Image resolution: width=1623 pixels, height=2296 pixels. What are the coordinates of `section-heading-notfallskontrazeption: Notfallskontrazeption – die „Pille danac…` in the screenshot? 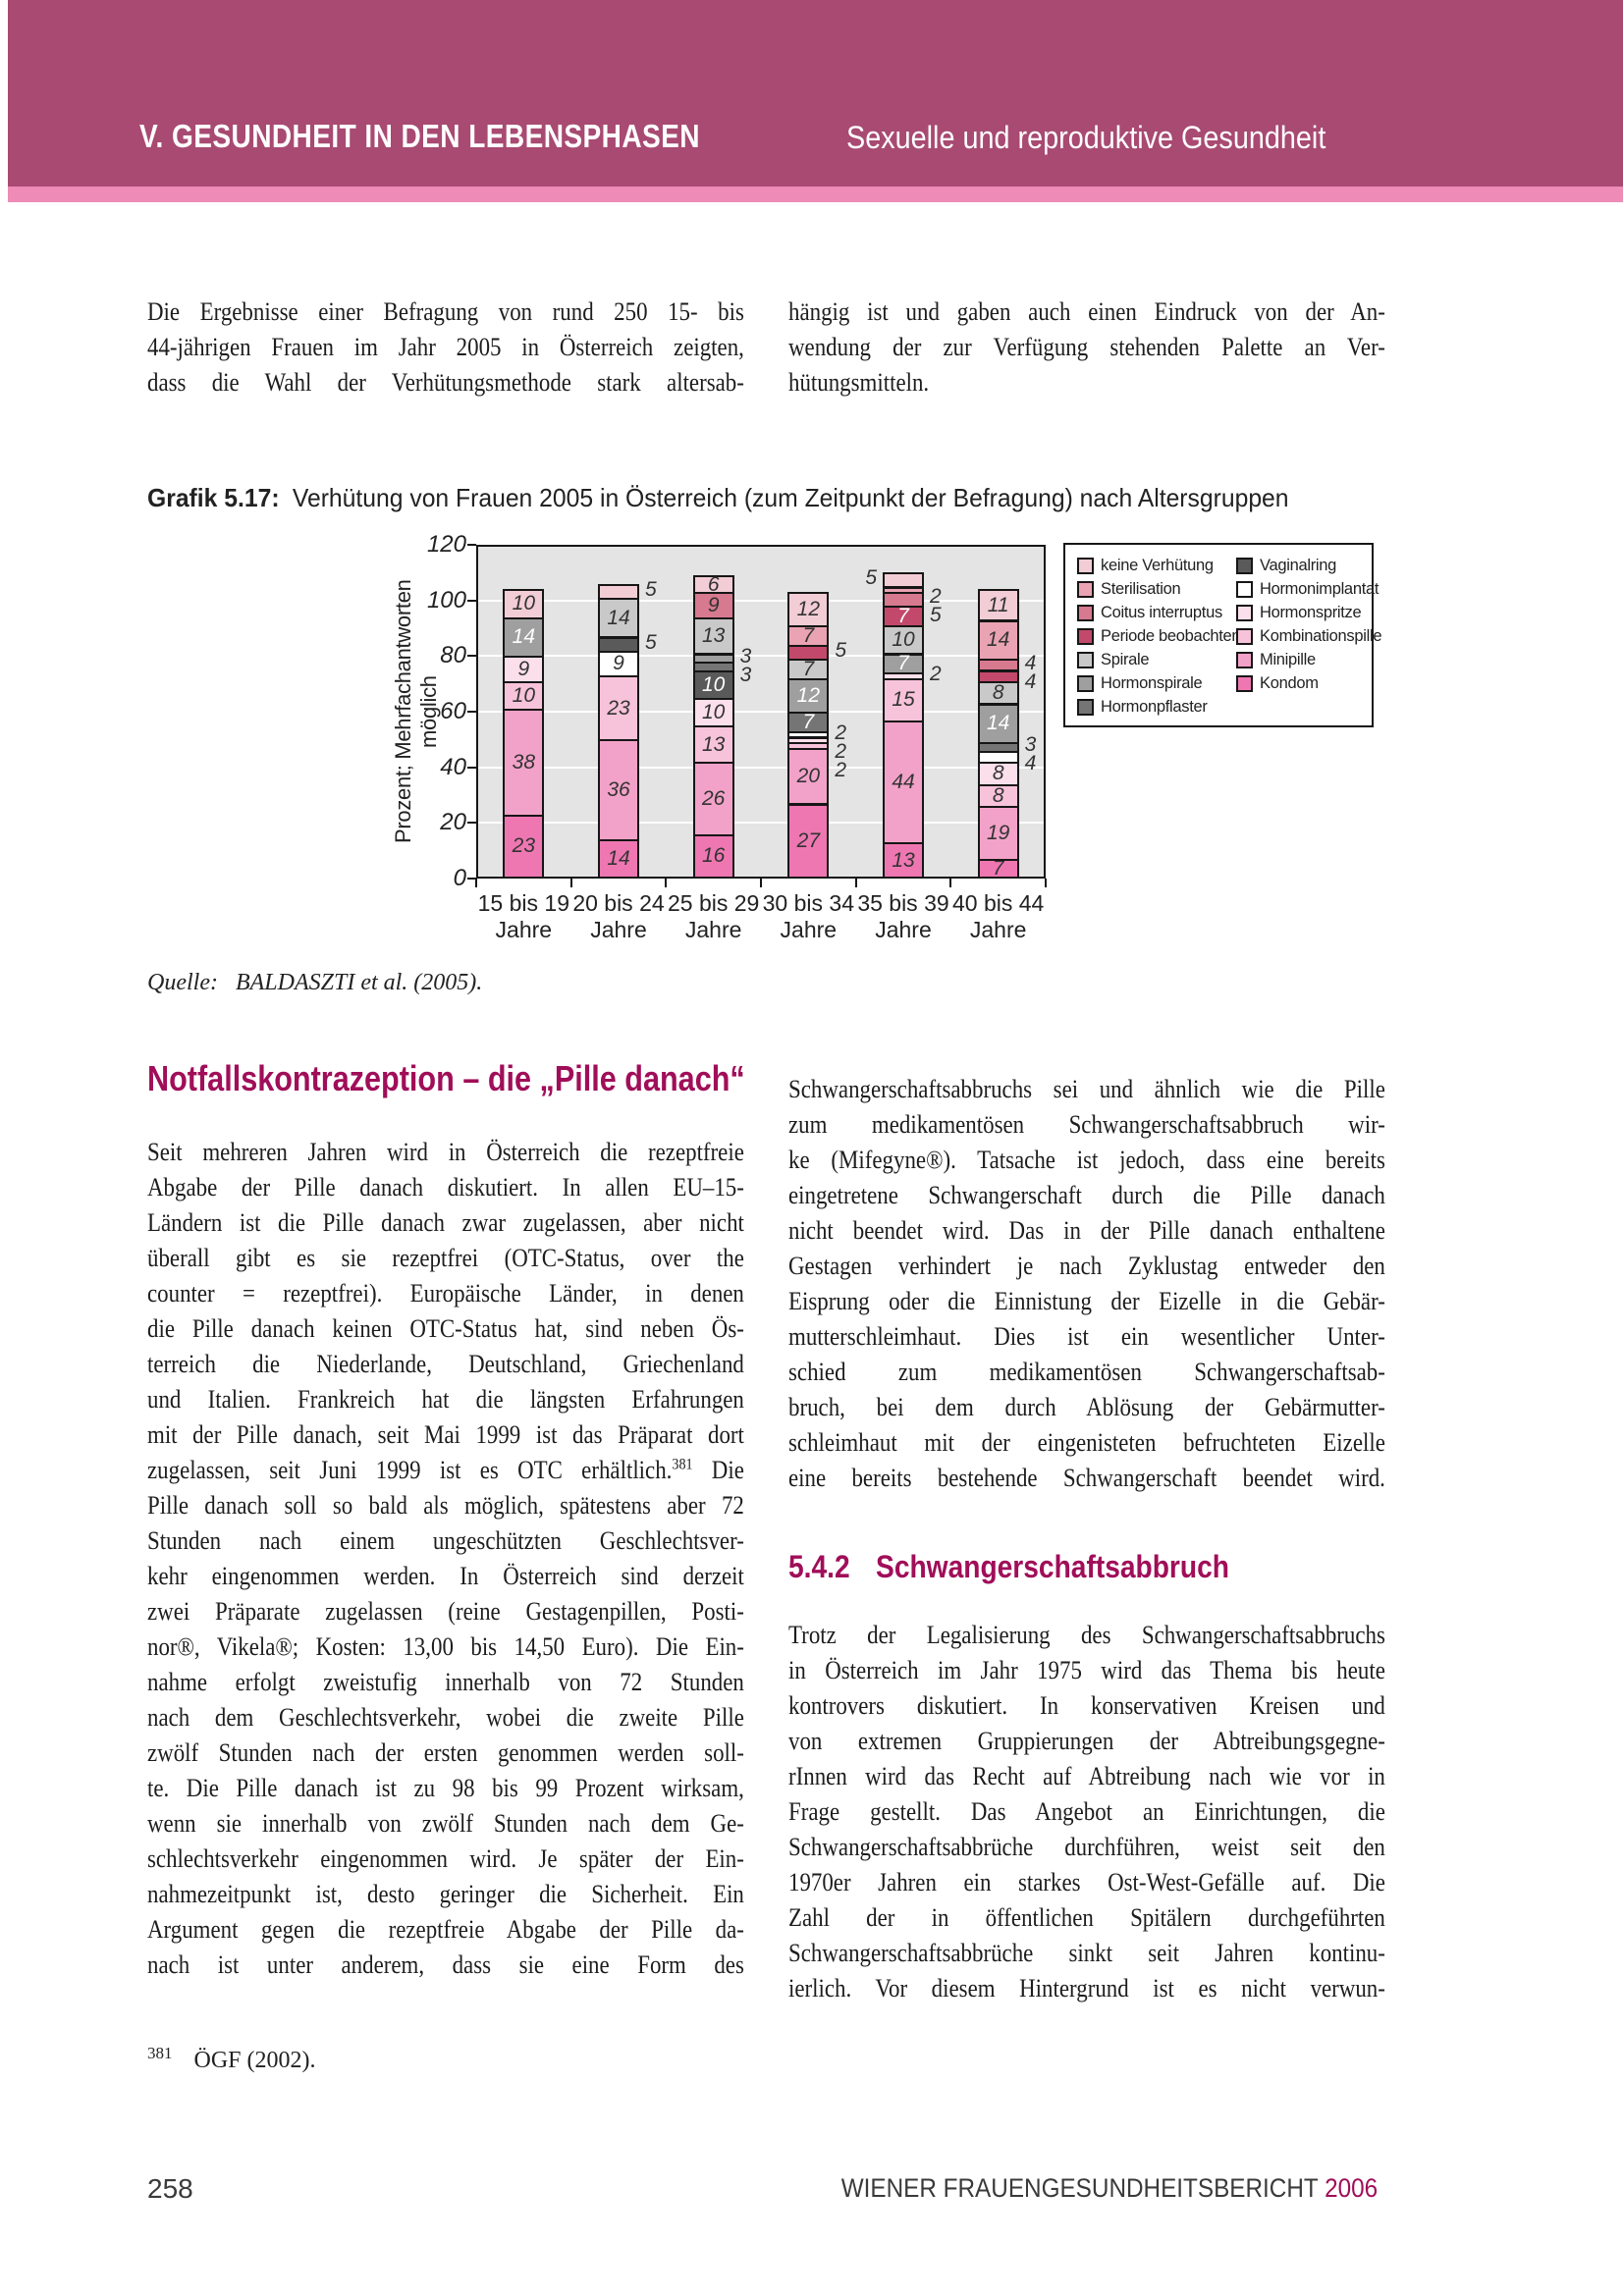 It's located at (446, 1078).